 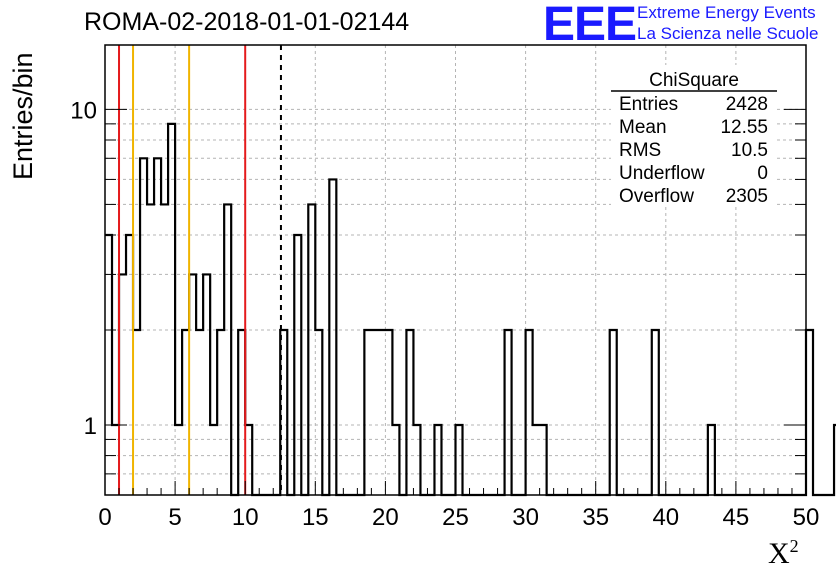 I want to click on stats-row-label: RMS, so click(x=640, y=150).